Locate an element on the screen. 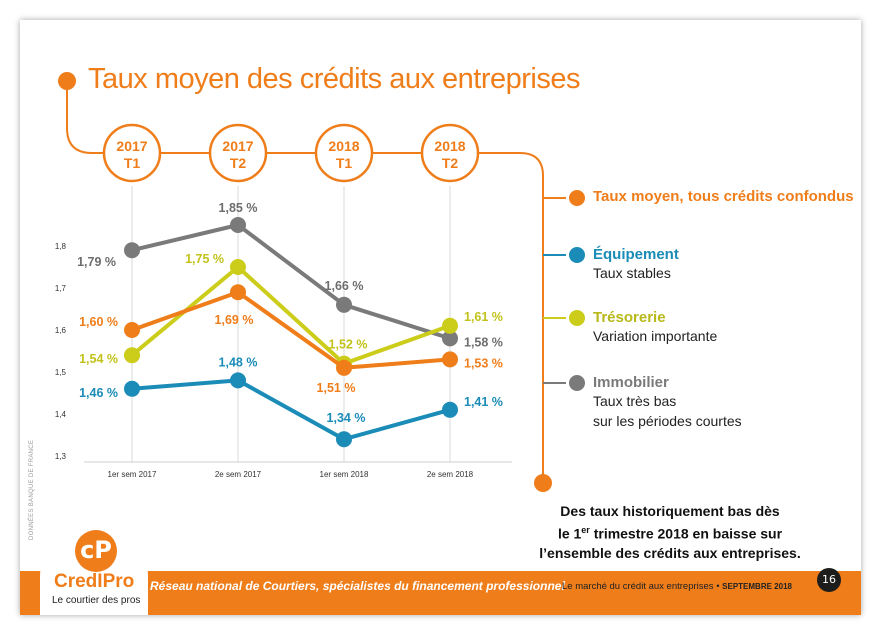 The width and height of the screenshot is (881, 635). data-label-blue: 1,34 % is located at coordinates (346, 418).